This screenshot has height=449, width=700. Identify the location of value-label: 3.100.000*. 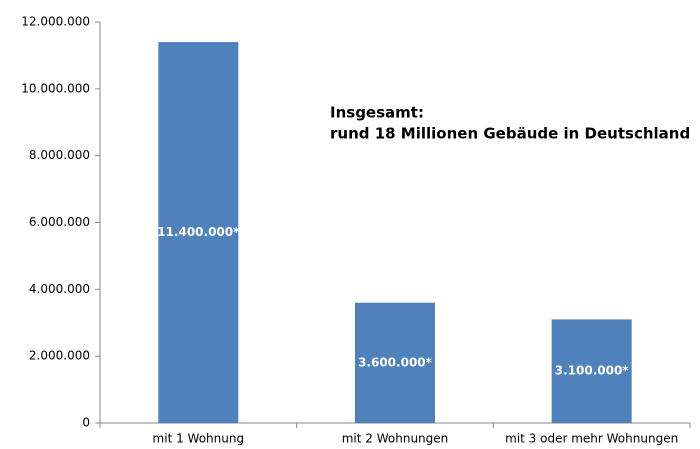
(592, 371).